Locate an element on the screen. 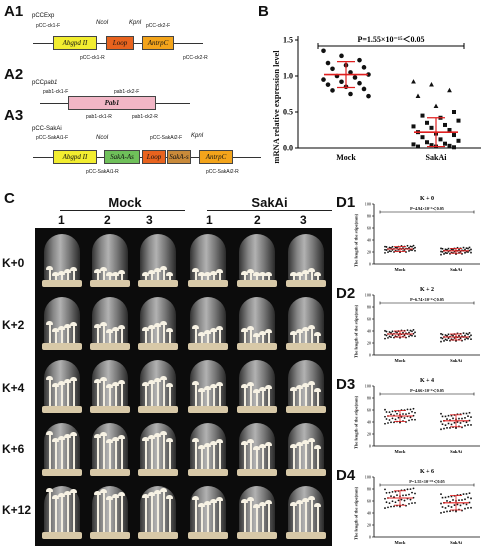 This screenshot has width=487, height=554. element-abgpd: Abgpd II is located at coordinates (75, 43).